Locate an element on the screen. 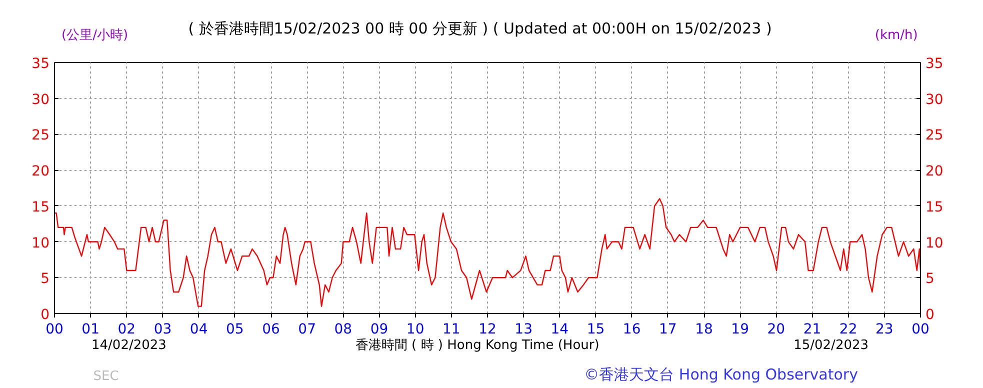 This screenshot has width=983, height=388. y2-tick-label: 20 is located at coordinates (935, 172).